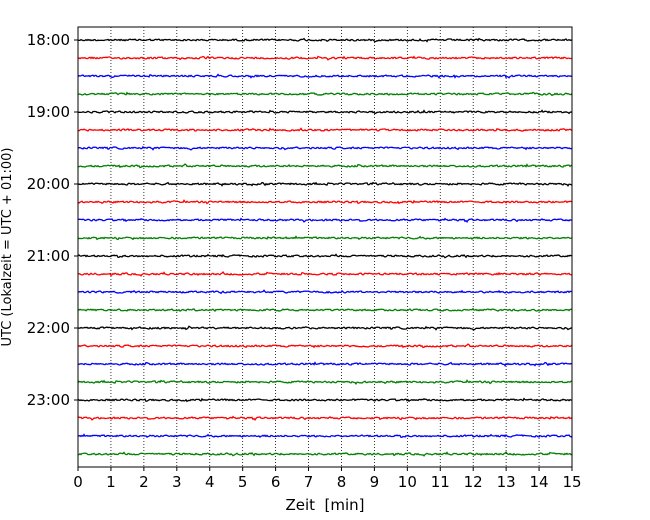  What do you see at coordinates (309, 482) in the screenshot?
I see `x-tick-label: 7` at bounding box center [309, 482].